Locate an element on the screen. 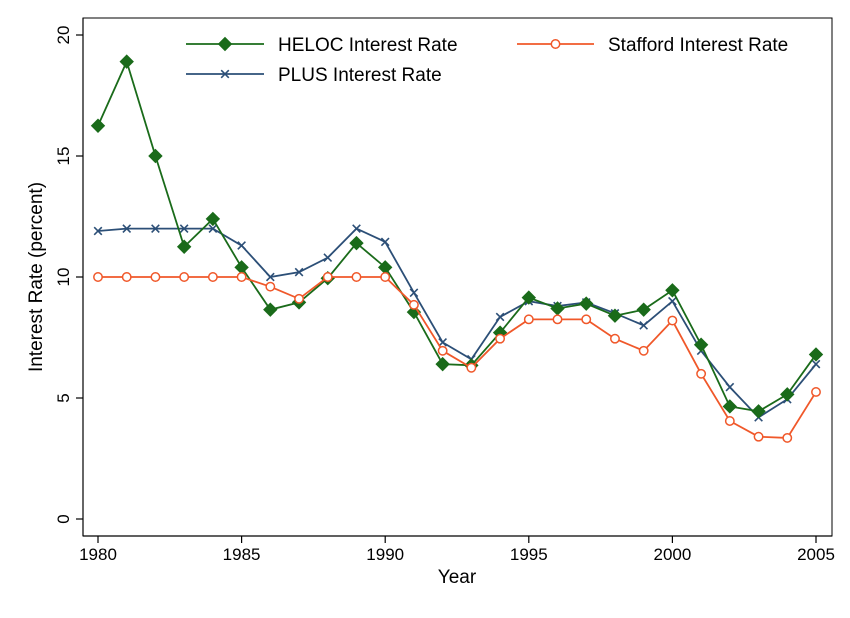 The width and height of the screenshot is (850, 618). x-tick-label: 2005 is located at coordinates (816, 554).